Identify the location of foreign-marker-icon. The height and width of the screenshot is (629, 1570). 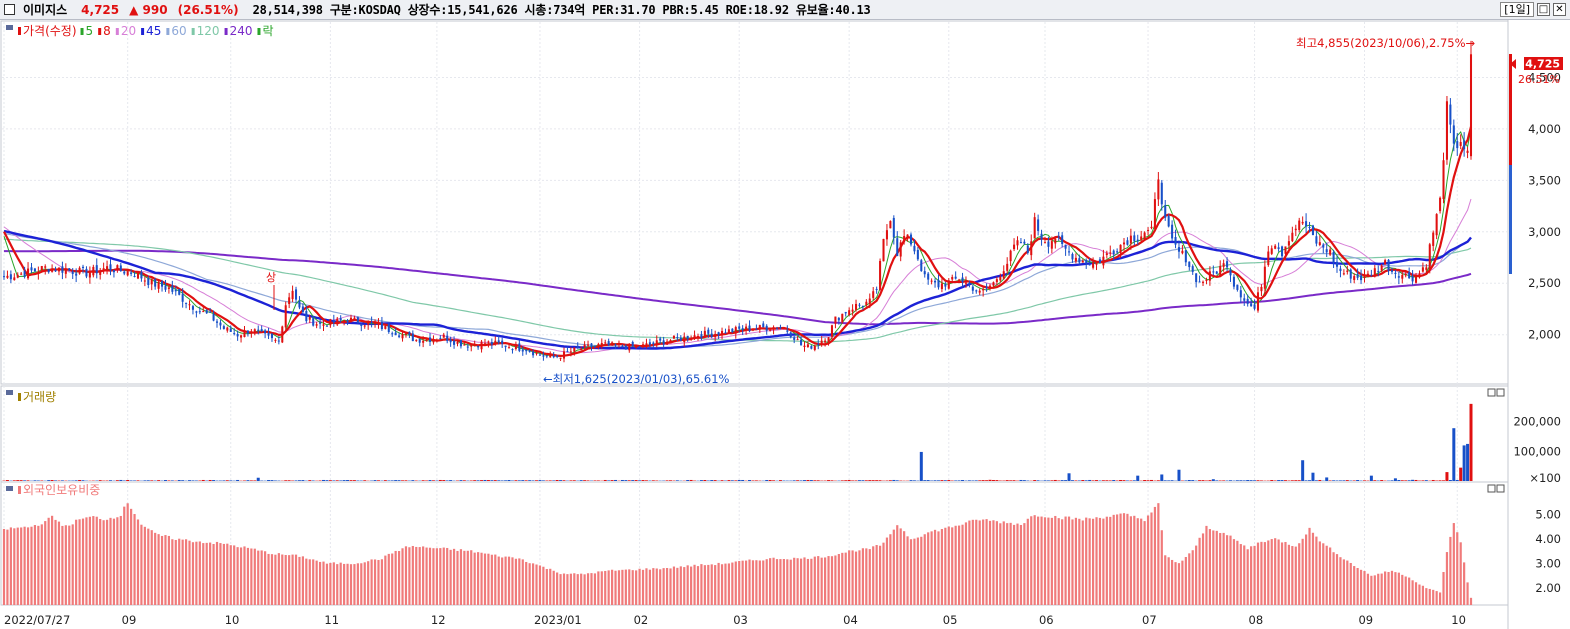
(19, 490).